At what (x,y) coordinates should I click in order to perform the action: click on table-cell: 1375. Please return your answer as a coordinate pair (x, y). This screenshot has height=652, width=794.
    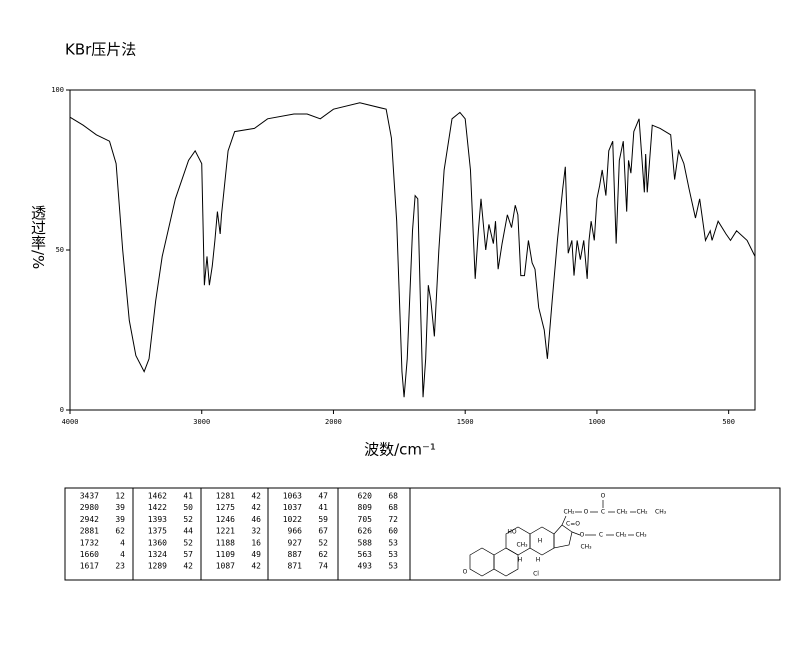
    Looking at the image, I should click on (157, 531).